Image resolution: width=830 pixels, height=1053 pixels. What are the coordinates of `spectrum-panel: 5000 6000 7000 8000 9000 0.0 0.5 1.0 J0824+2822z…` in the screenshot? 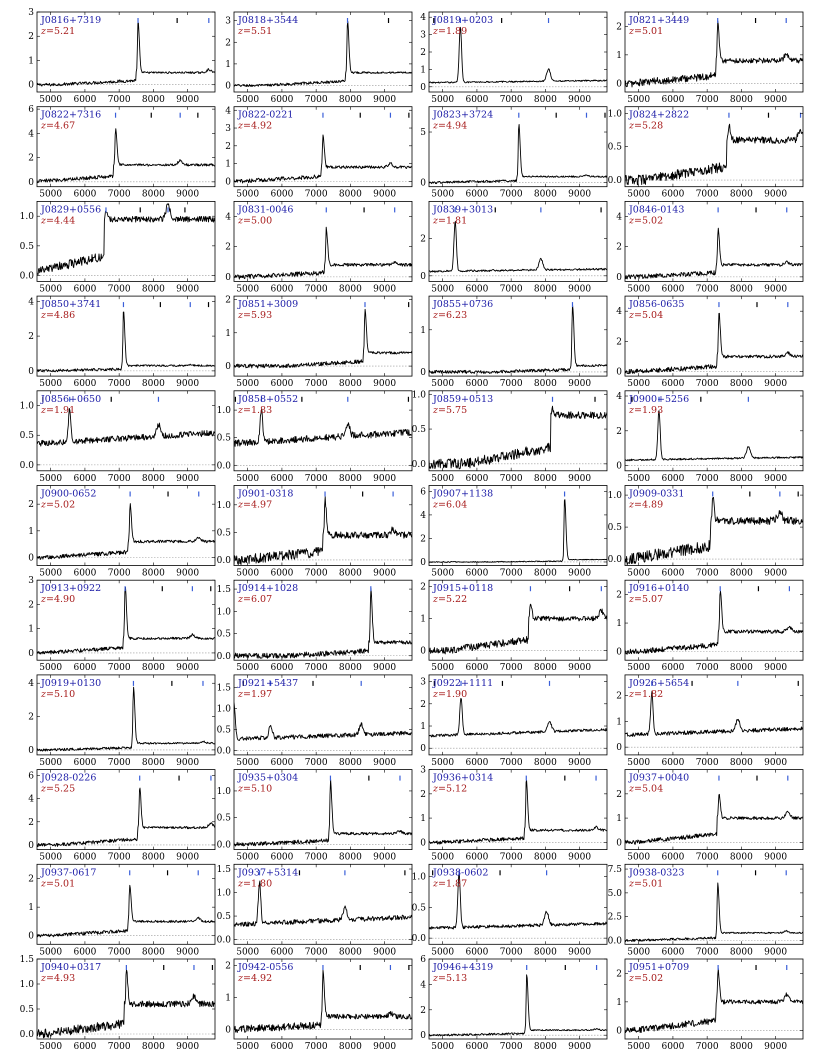 It's located at (706, 153).